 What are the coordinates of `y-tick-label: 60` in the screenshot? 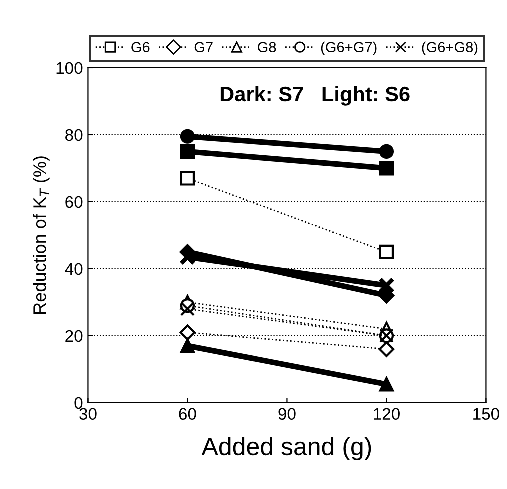 It's located at (74, 202).